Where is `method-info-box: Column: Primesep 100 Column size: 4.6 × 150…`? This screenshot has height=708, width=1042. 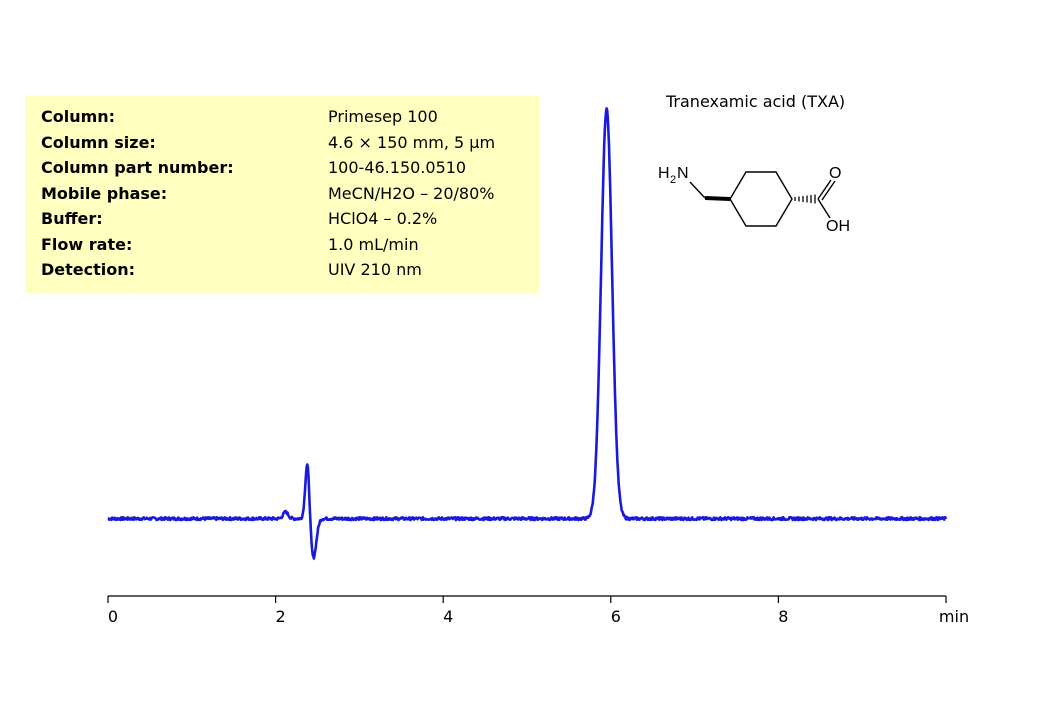 method-info-box: Column: Primesep 100 Column size: 4.6 × 150… is located at coordinates (282, 194).